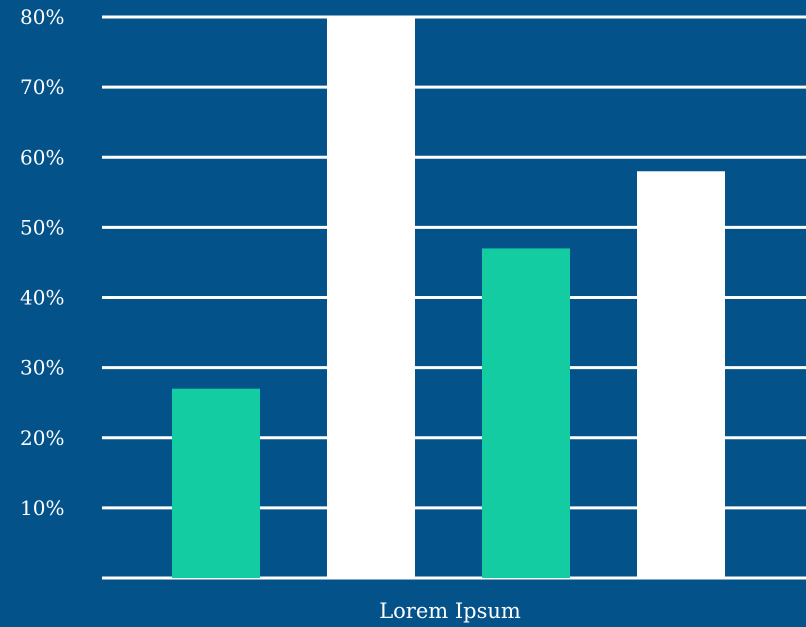  What do you see at coordinates (42, 17) in the screenshot?
I see `y-tick-label: 80%` at bounding box center [42, 17].